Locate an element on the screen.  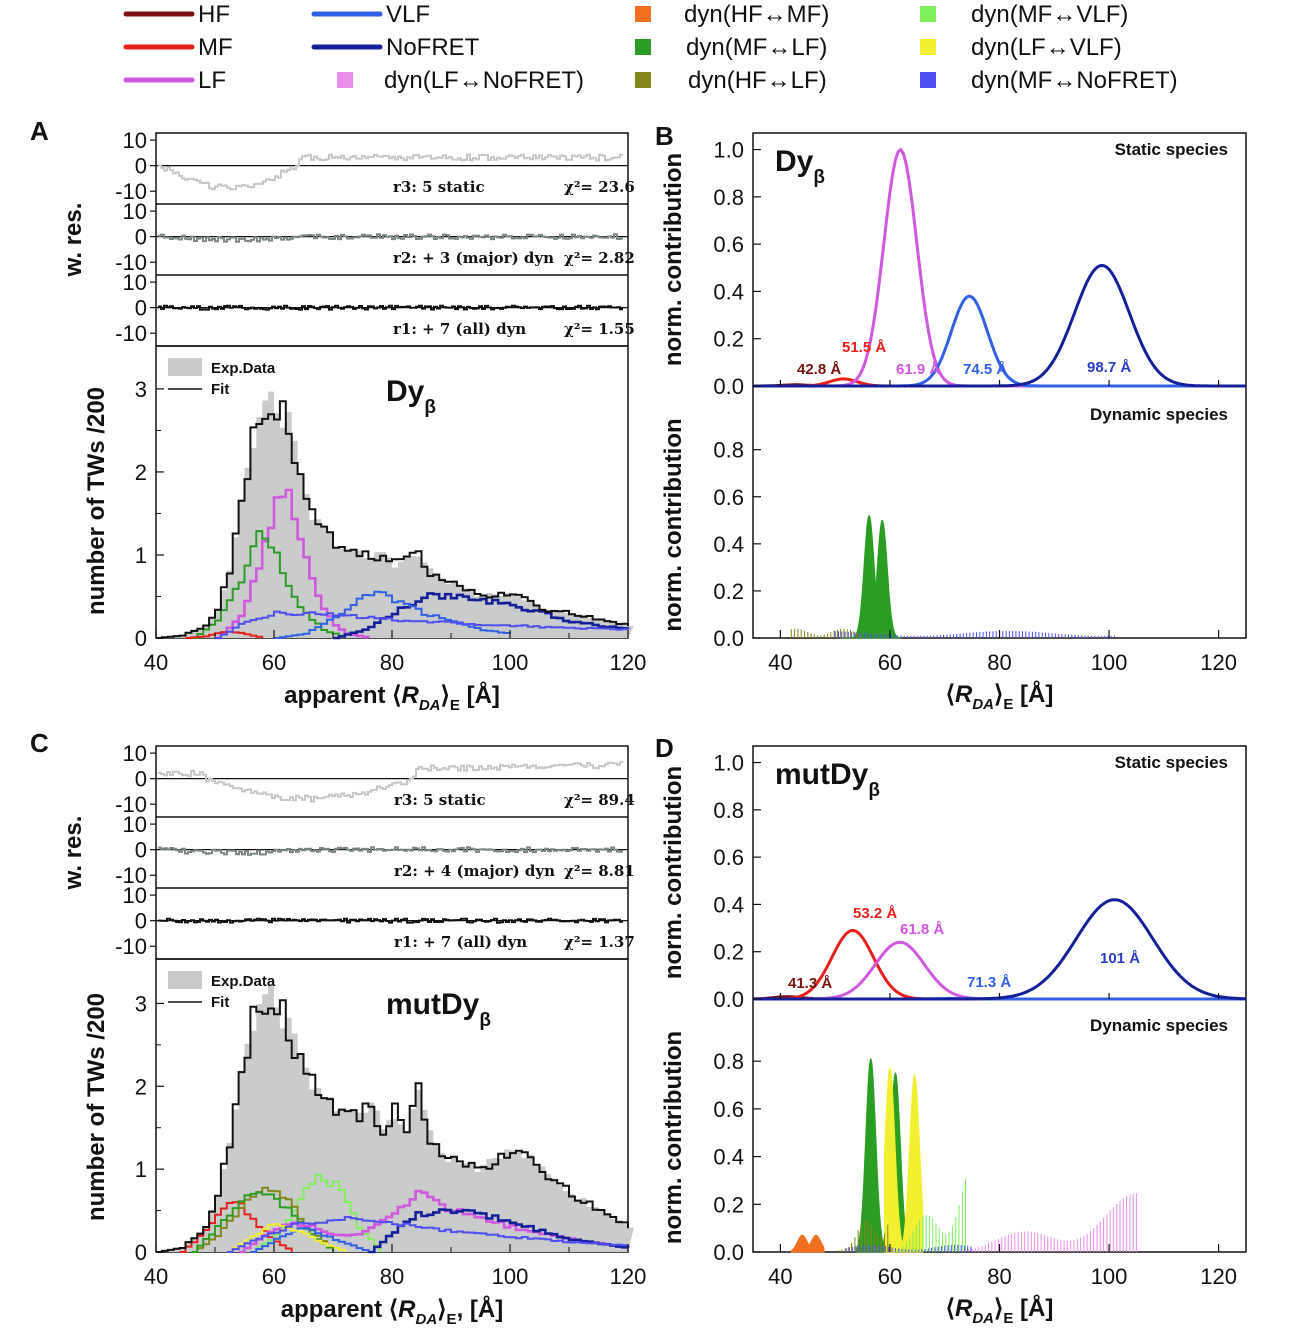
legend-item-dyn-mf-lf: dyn(MF↔LF) is located at coordinates (731, 47).